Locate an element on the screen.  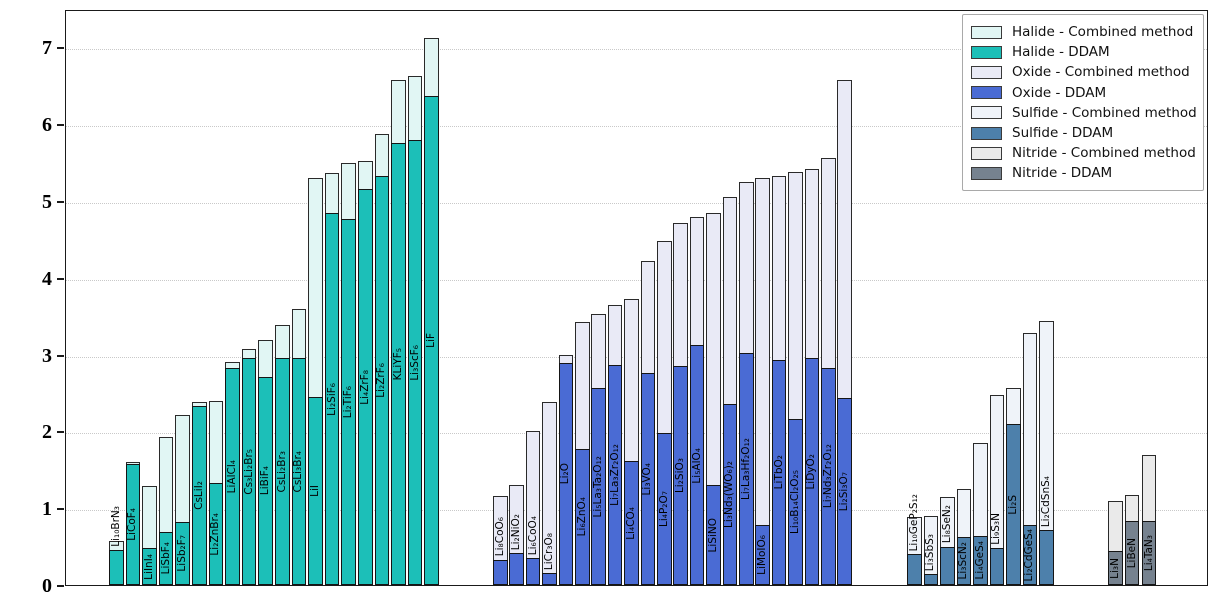
bar-label: Li₂SiF₆ is located at coordinates (331, 399).